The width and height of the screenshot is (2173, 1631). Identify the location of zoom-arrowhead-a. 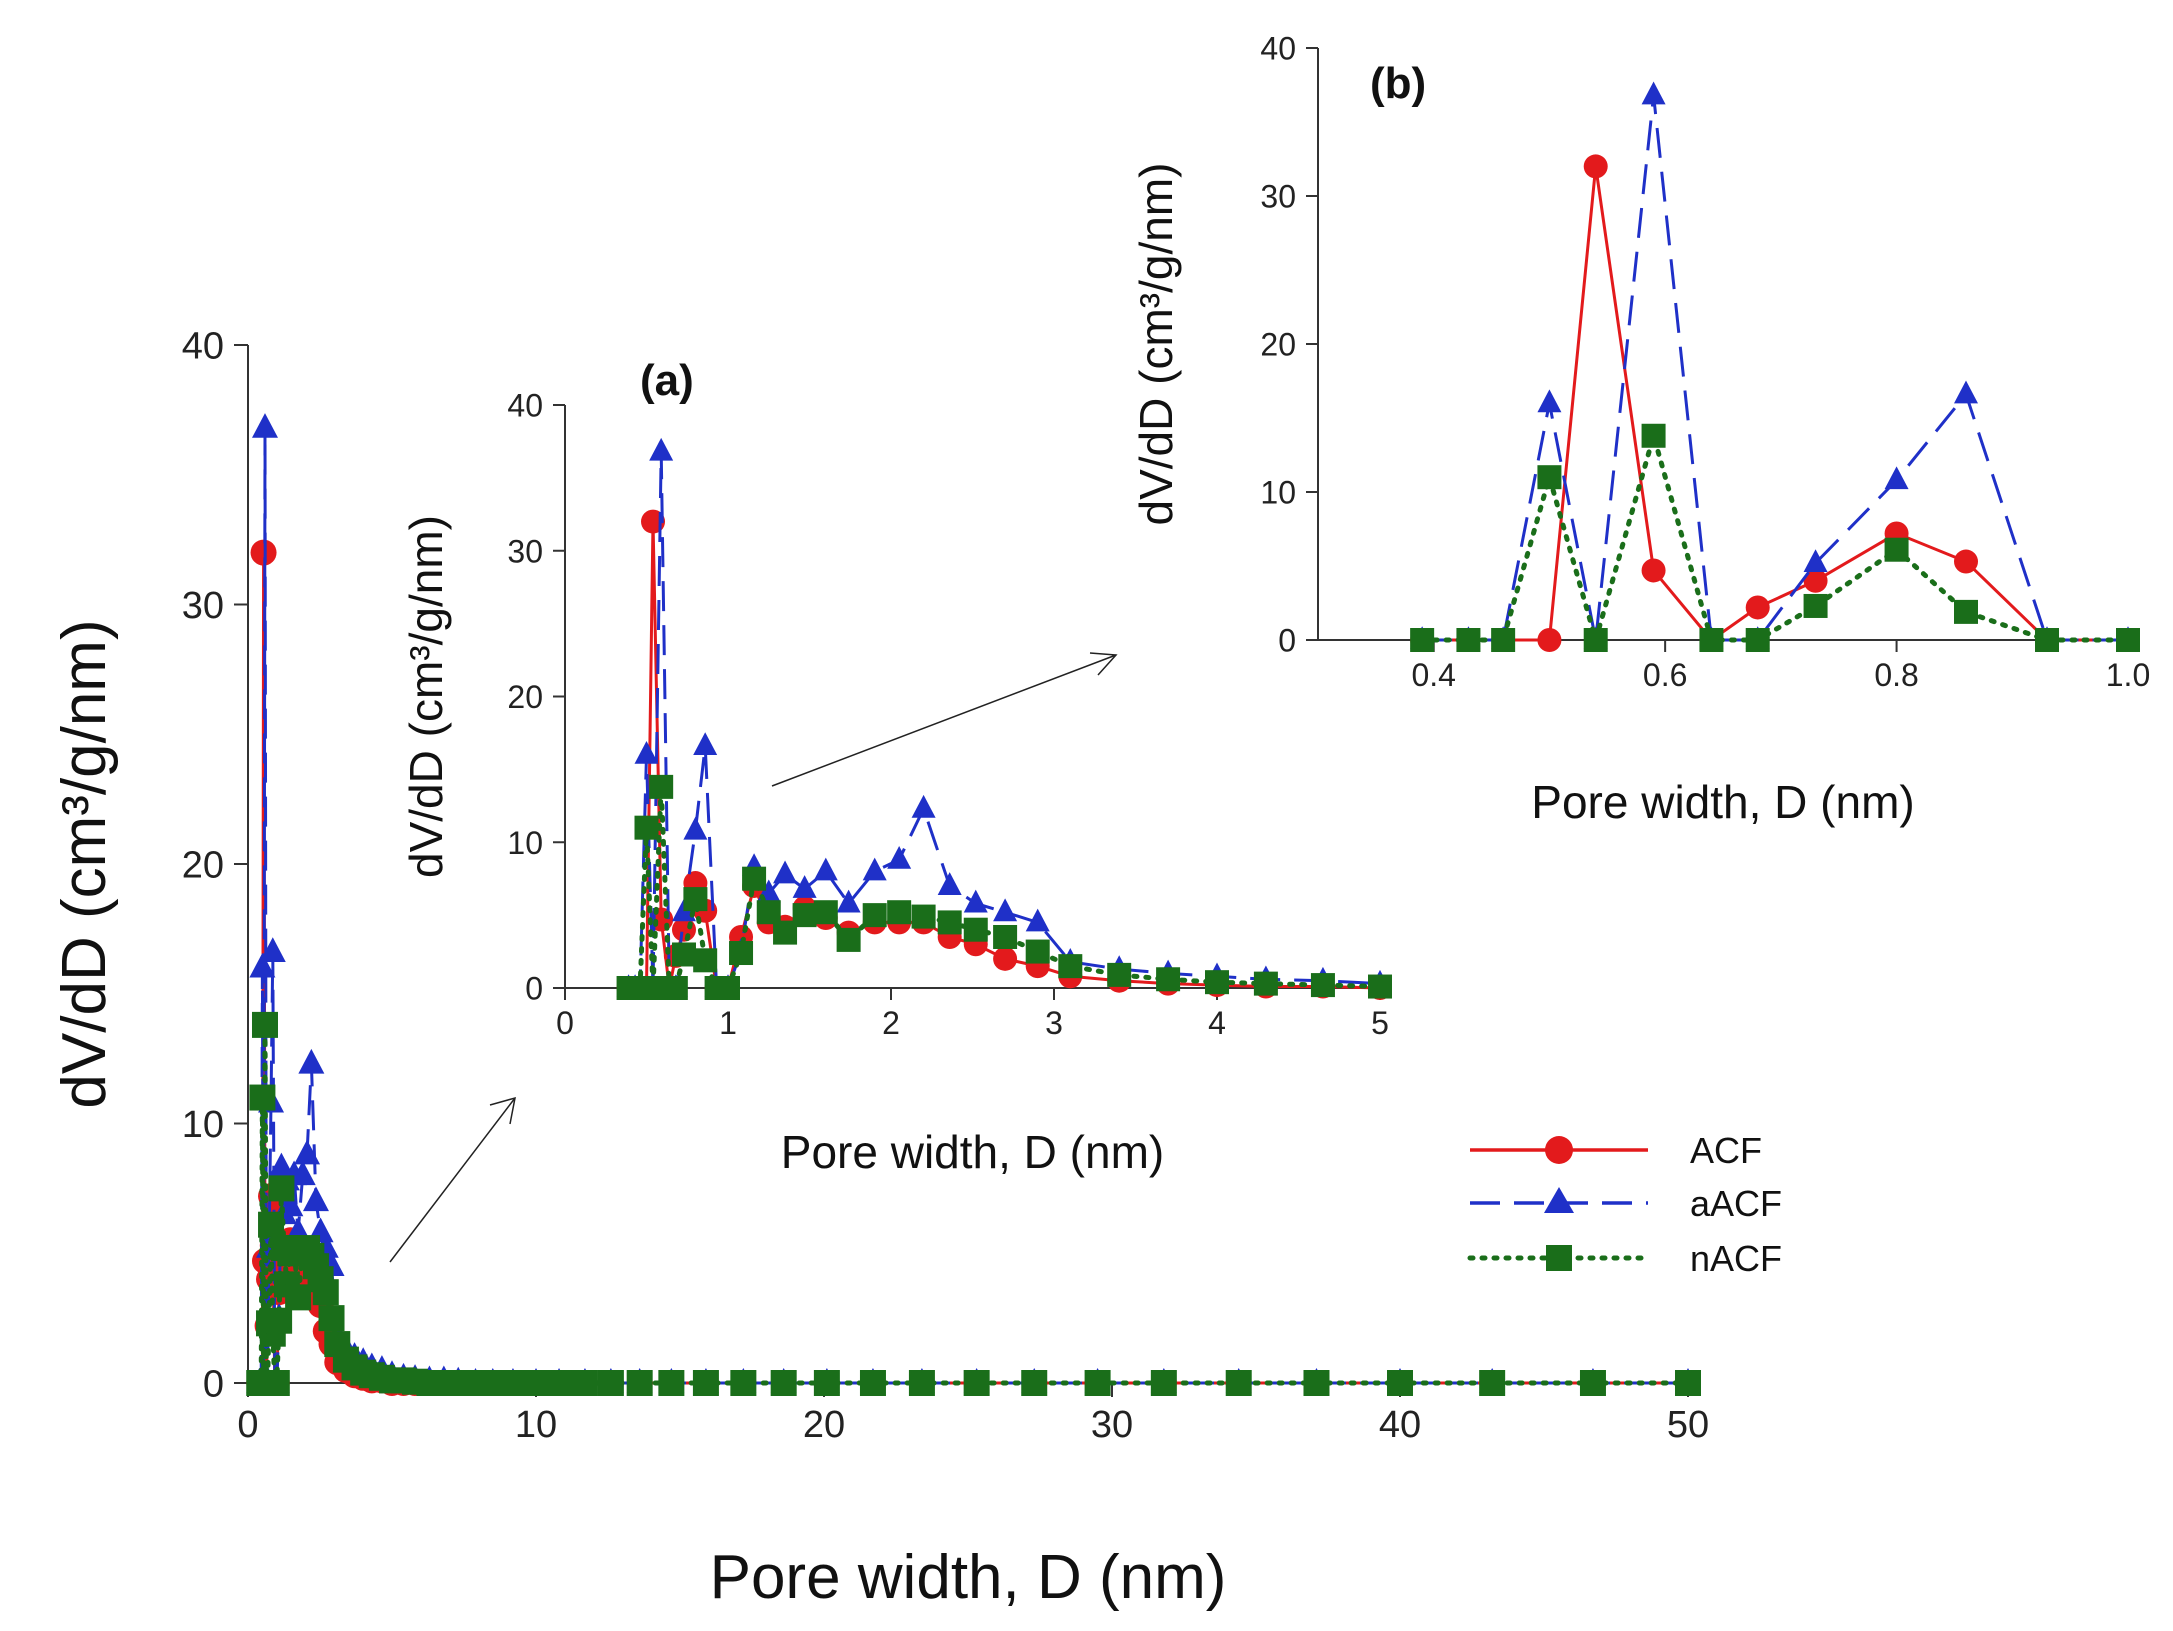
(502, 1110).